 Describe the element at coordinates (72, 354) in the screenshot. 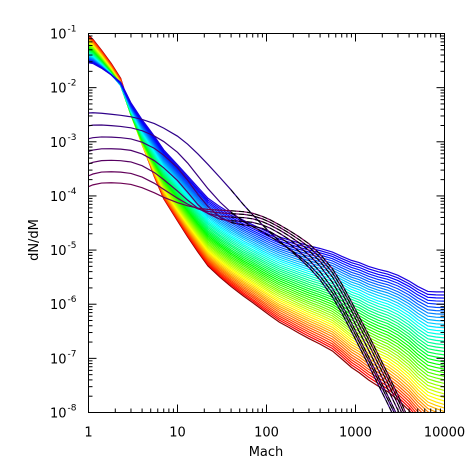

I see `y-tick-exponent: -7` at that location.